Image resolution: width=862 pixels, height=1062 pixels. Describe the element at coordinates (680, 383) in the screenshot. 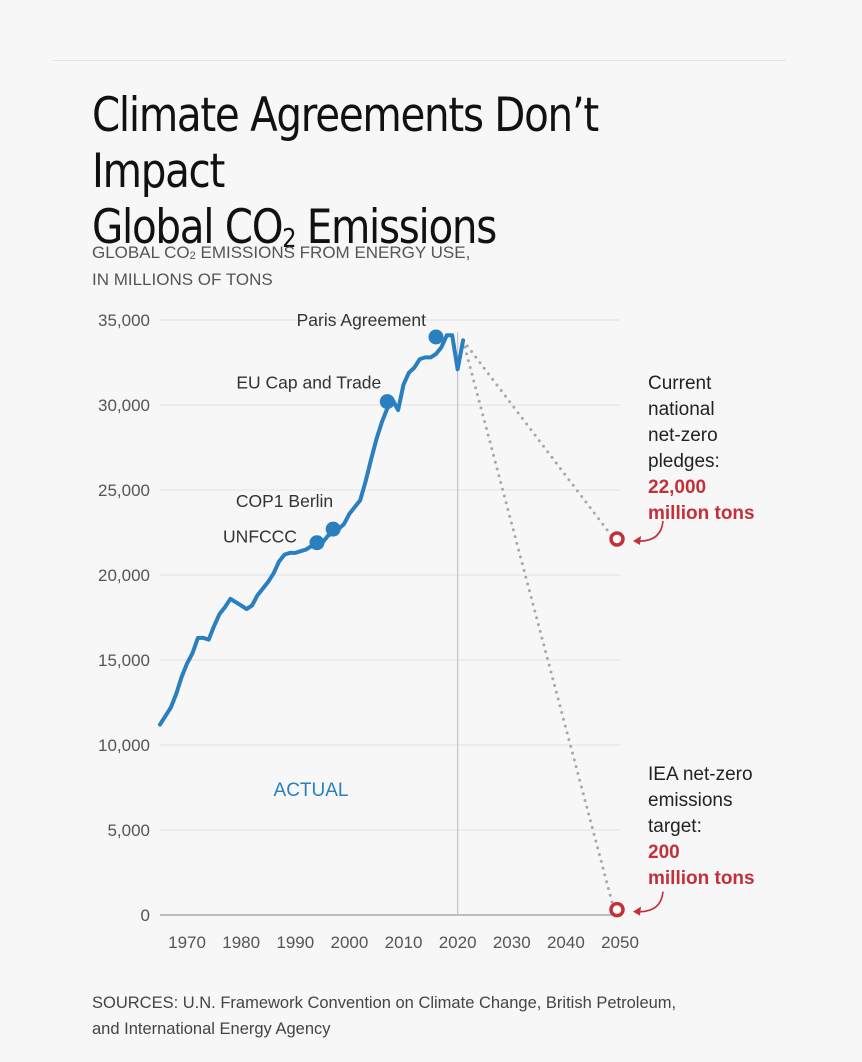

I see `projection-note-text: Current` at that location.